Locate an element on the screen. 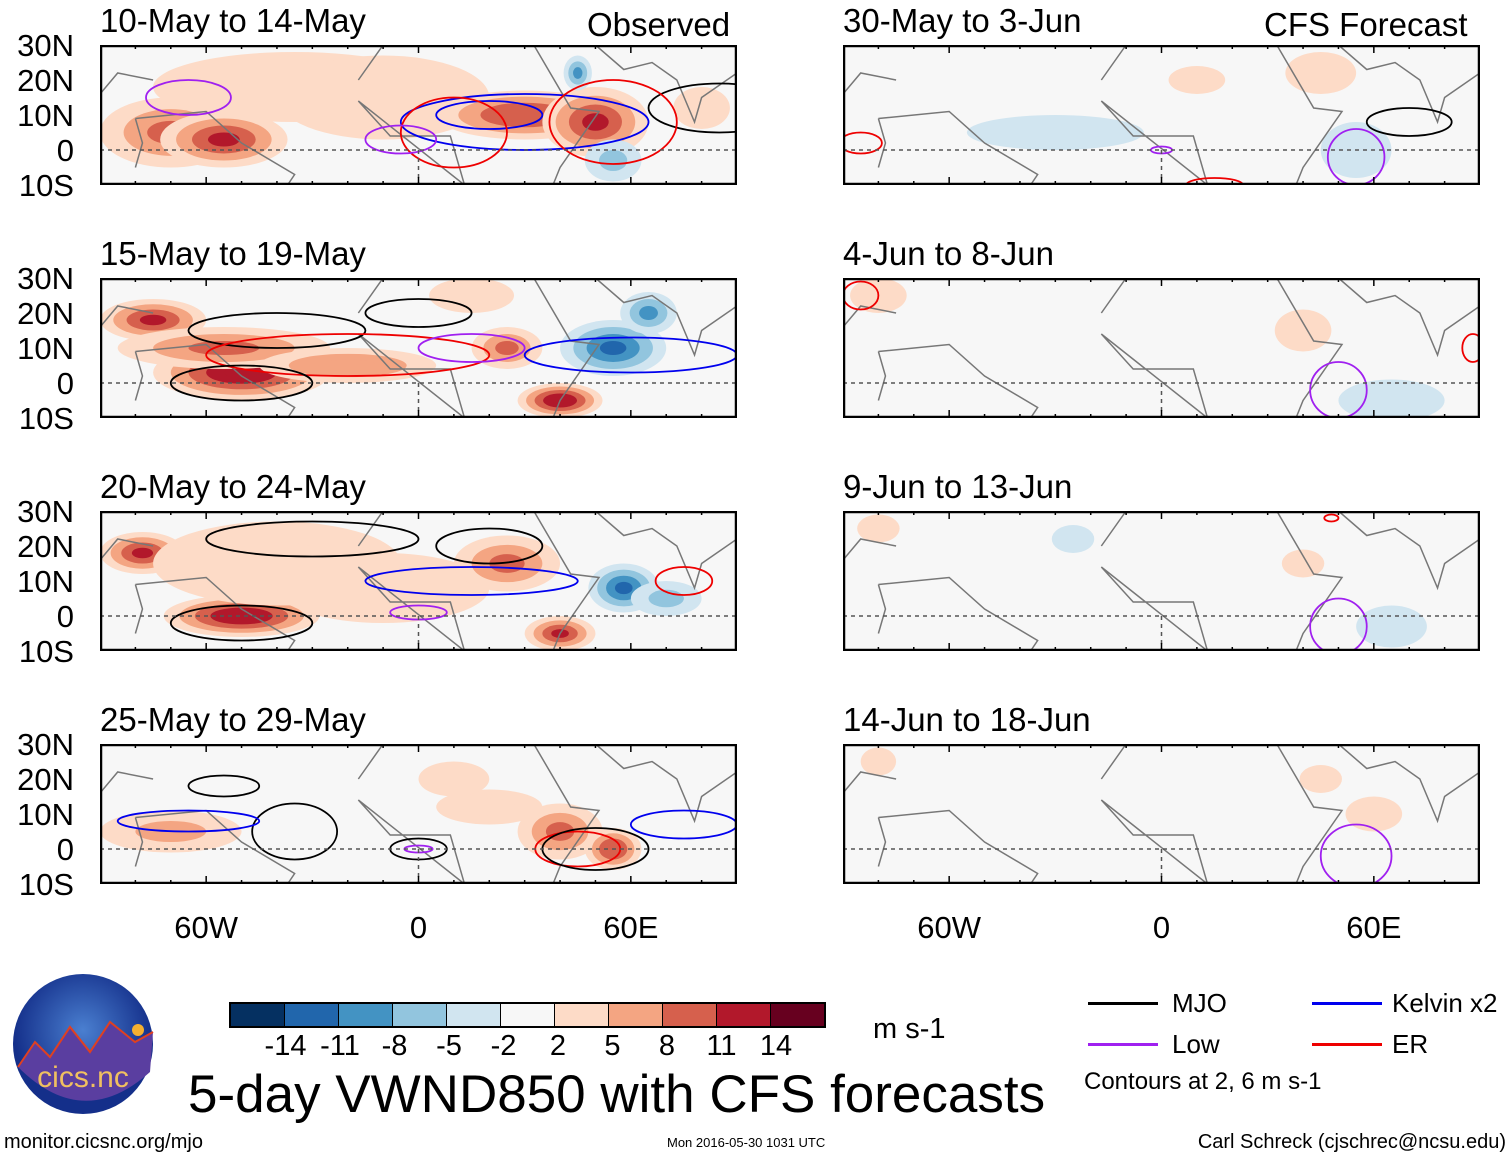 The width and height of the screenshot is (1510, 1158). coastline-americas is located at coordinates (198, 827).